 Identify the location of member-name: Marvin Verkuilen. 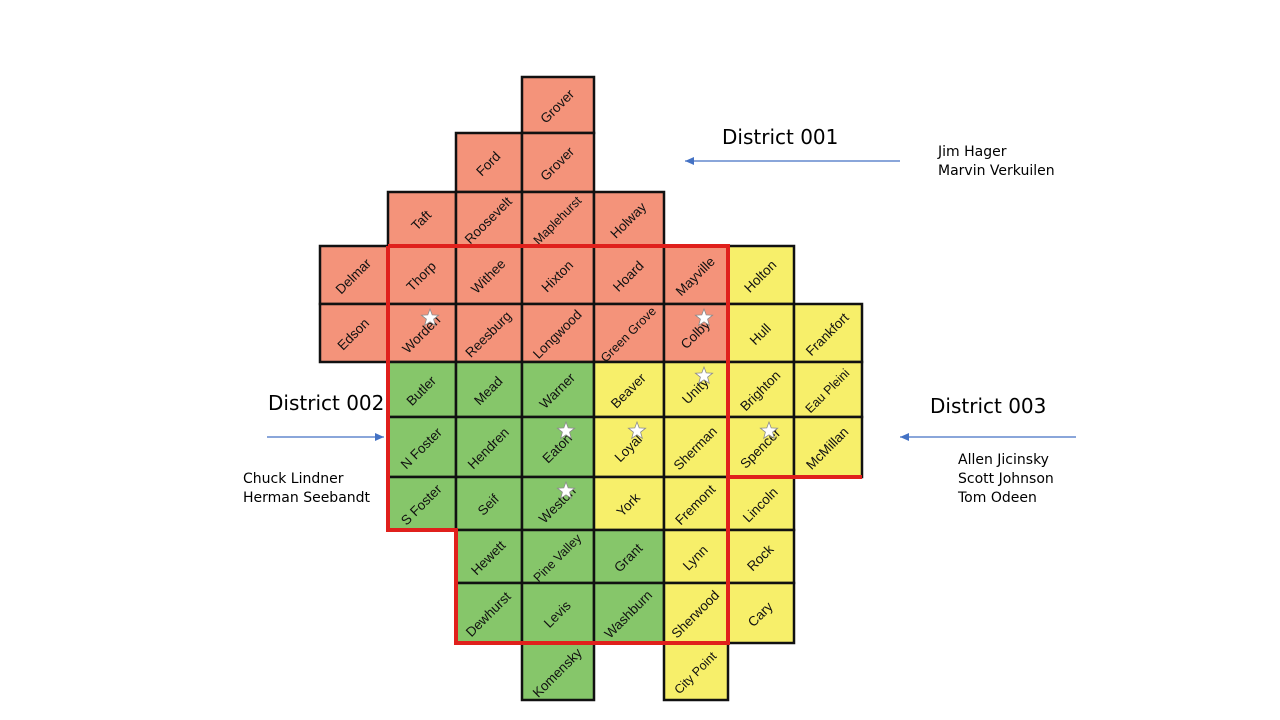
(996, 171).